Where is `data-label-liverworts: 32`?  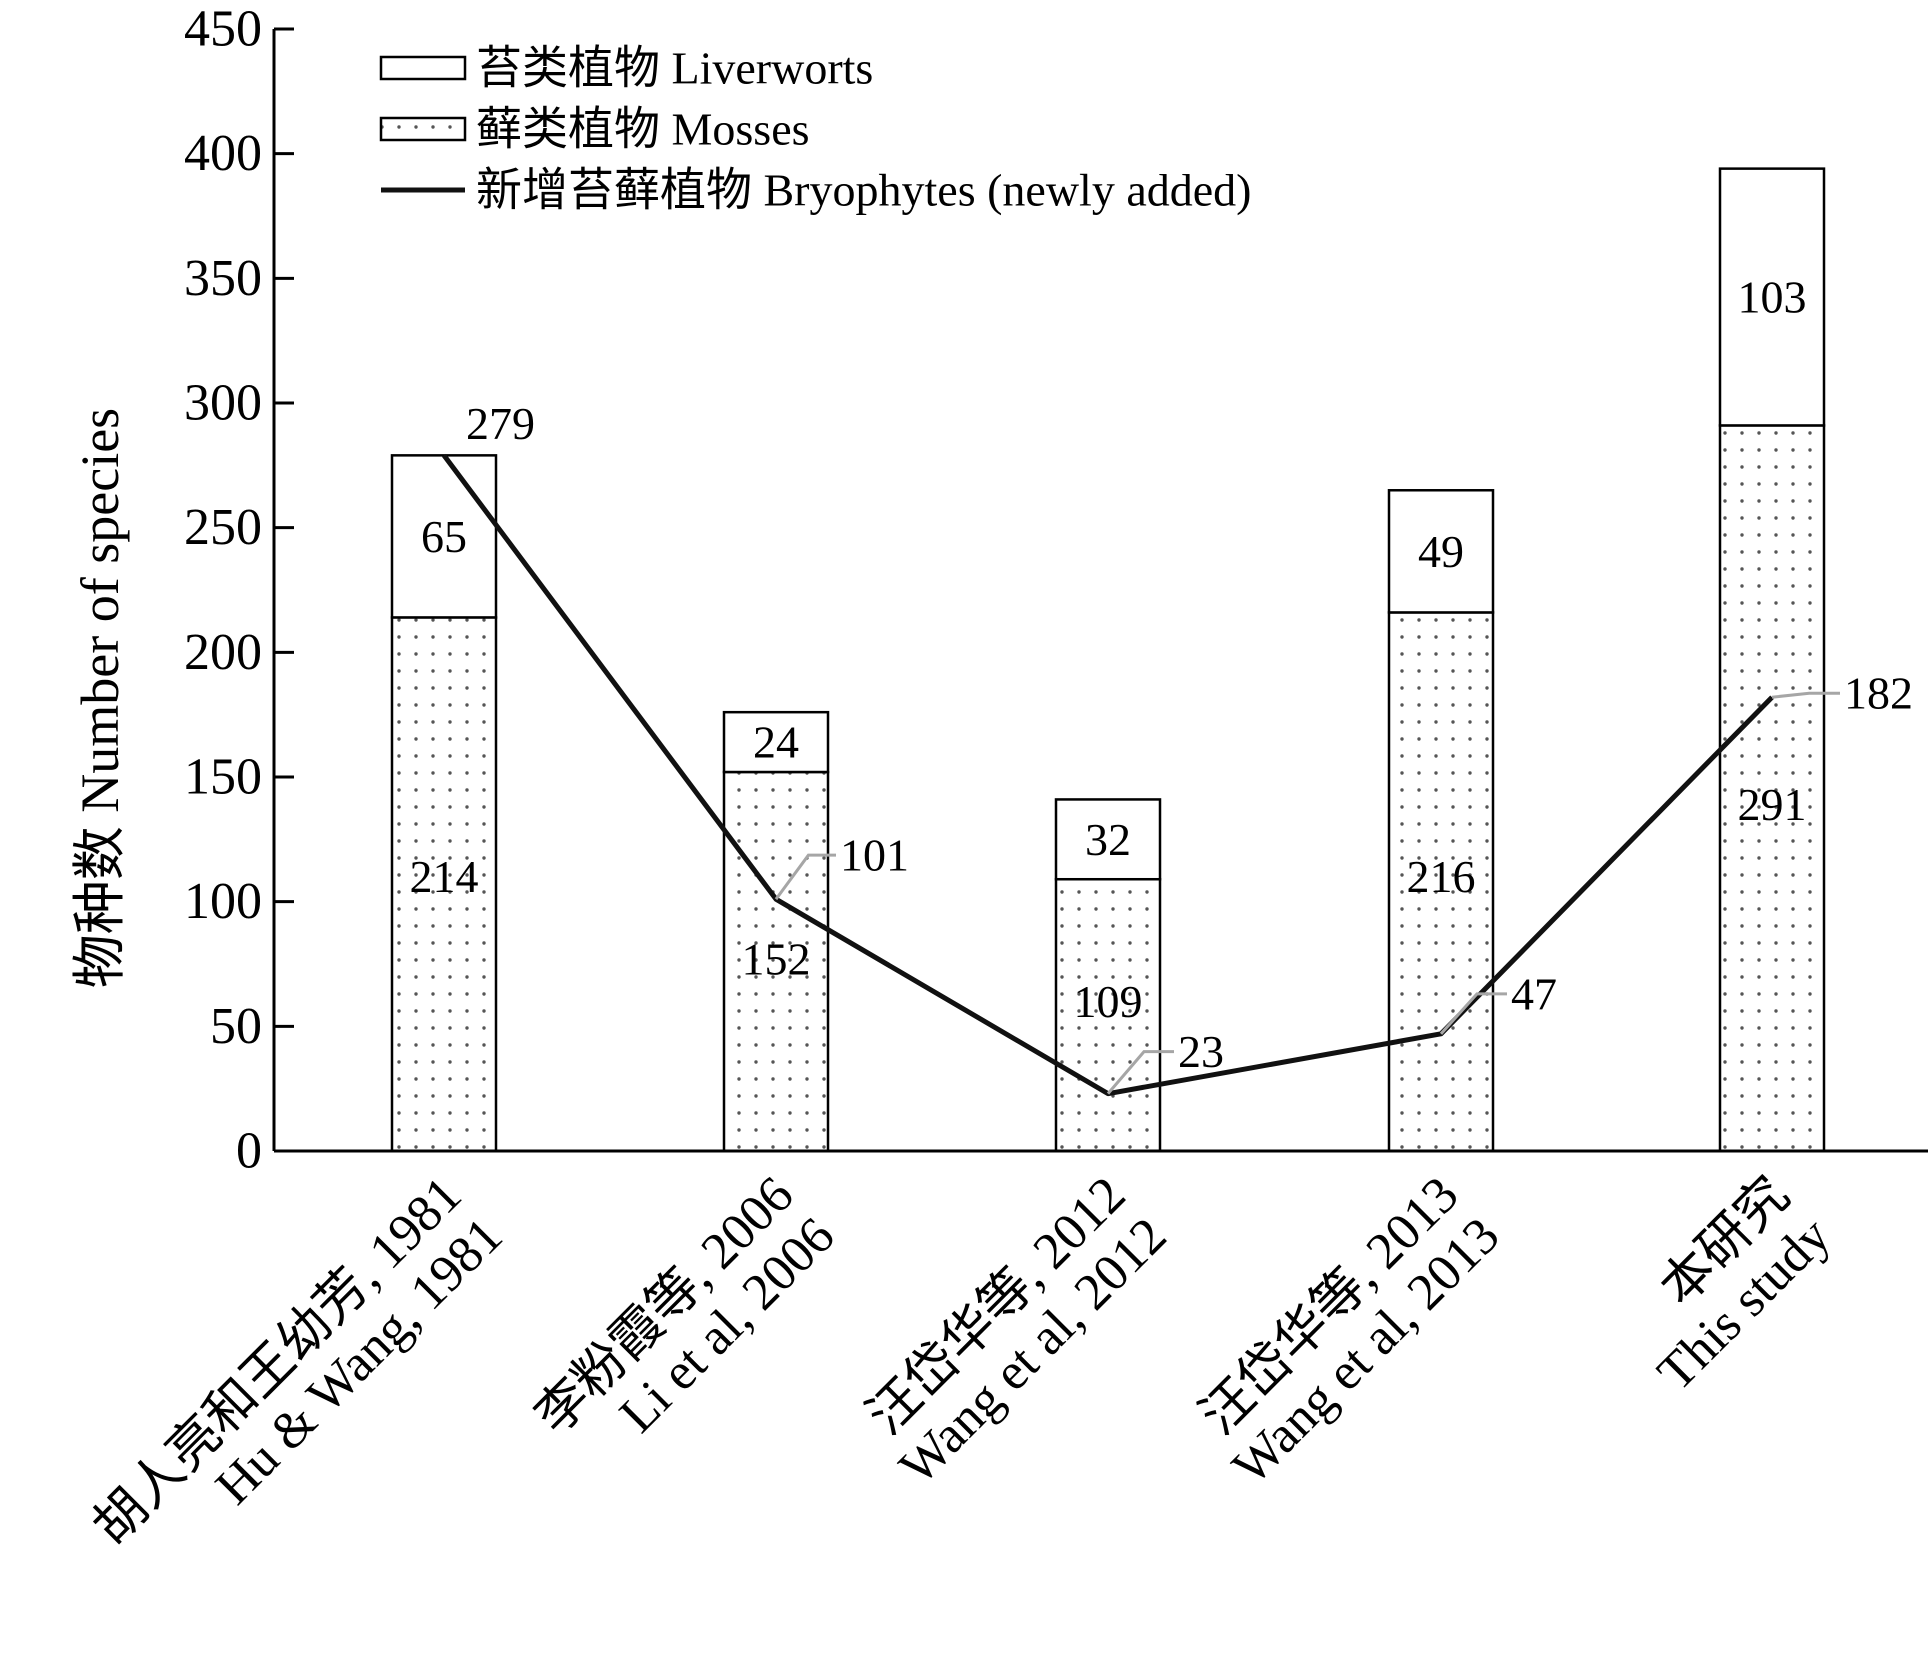 data-label-liverworts: 32 is located at coordinates (1108, 839).